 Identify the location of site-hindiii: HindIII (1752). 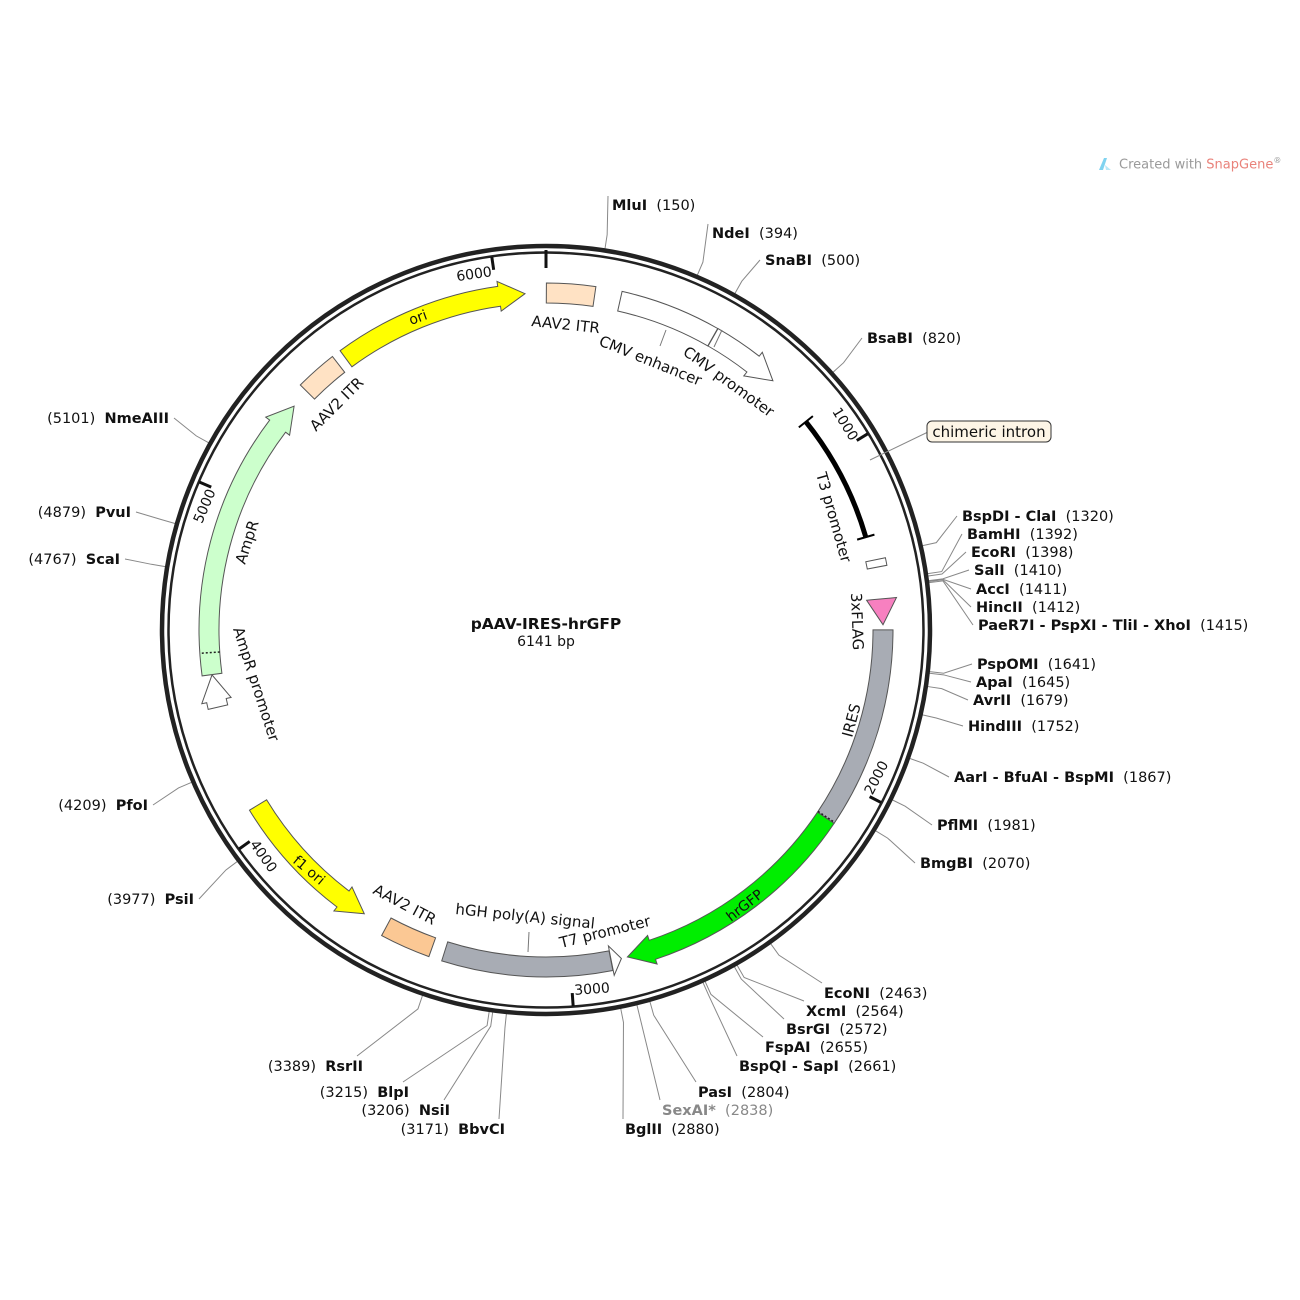
(1001, 724).